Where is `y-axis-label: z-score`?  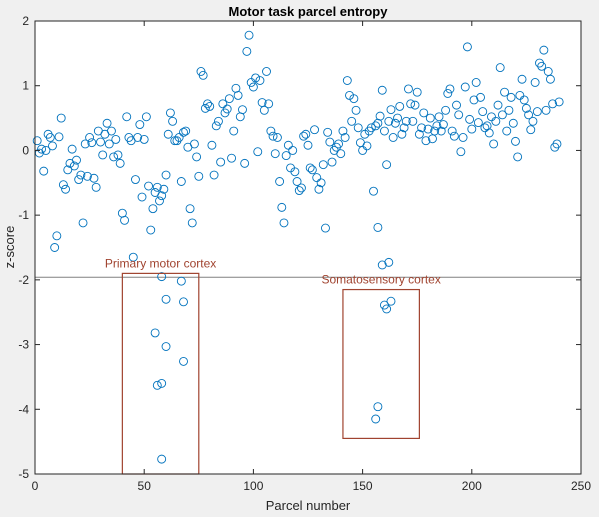 y-axis-label: z-score is located at coordinates (9, 247).